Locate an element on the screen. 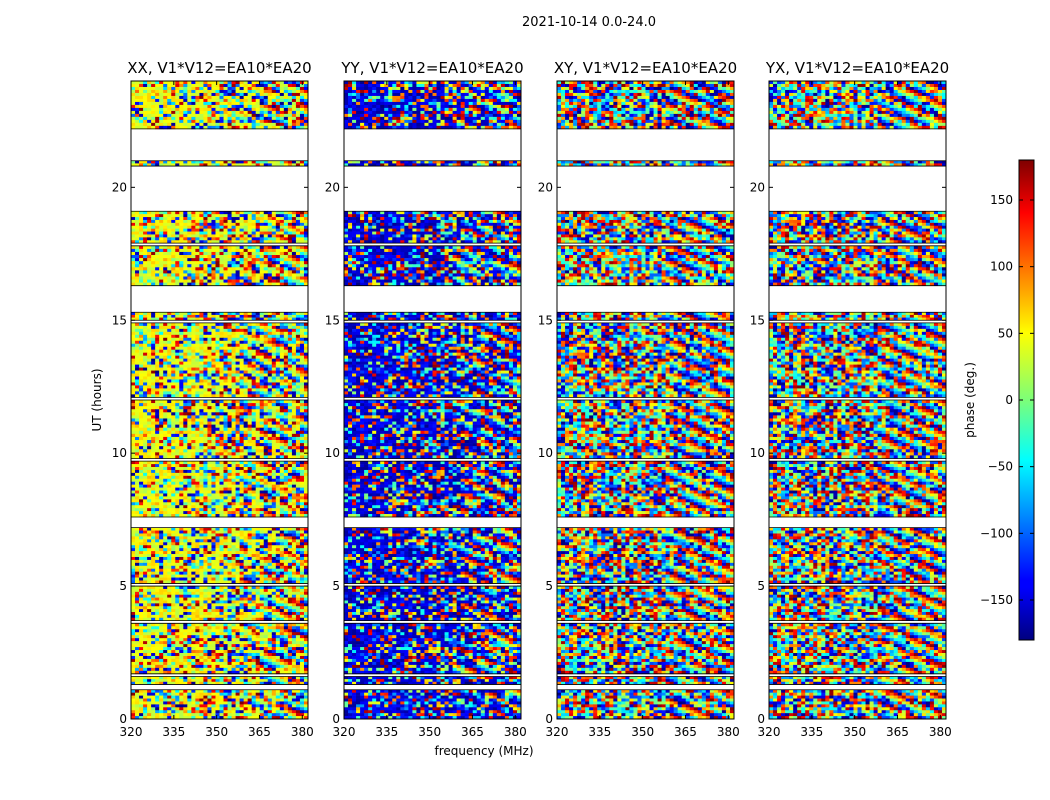 Image resolution: width=1050 pixels, height=800 pixels. y-axis-label: UT (hours) is located at coordinates (97, 399).